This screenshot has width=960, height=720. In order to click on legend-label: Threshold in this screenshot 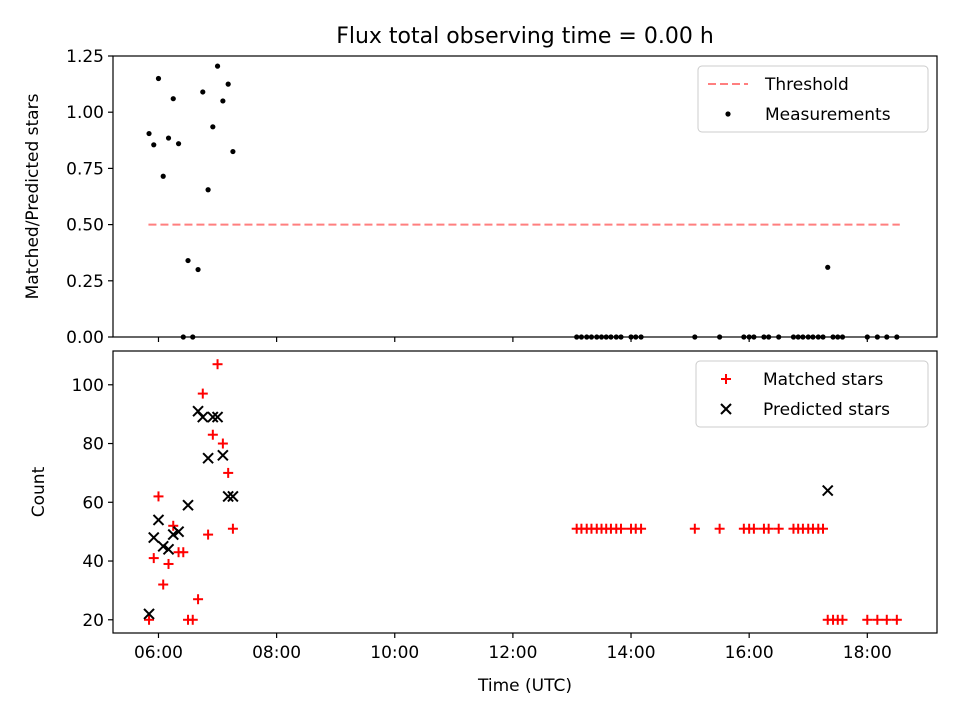, I will do `click(806, 85)`.